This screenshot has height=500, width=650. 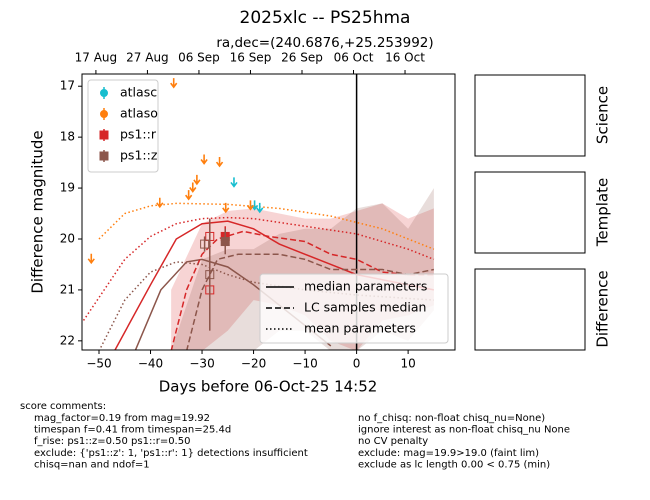 What do you see at coordinates (251, 58) in the screenshot?
I see `top-x-tick-label: 16 Sep` at bounding box center [251, 58].